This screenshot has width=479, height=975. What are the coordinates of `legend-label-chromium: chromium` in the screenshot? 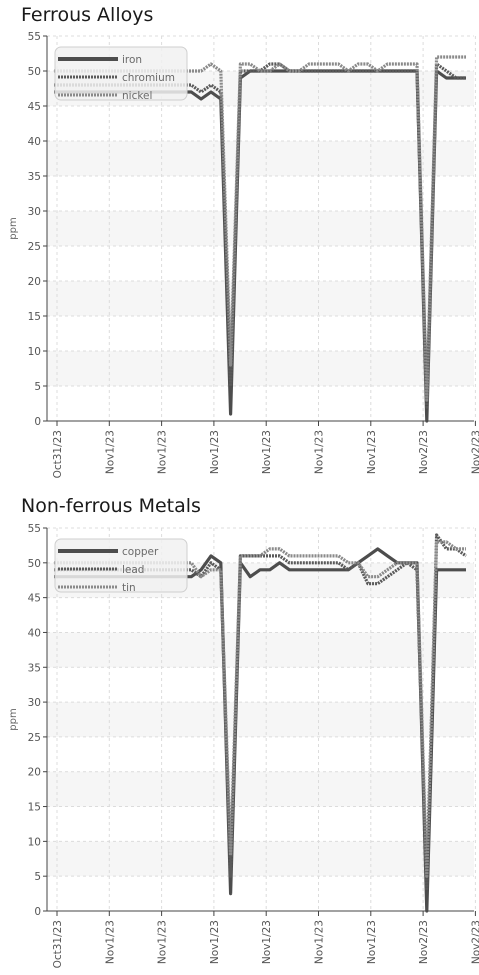 It's located at (148, 78).